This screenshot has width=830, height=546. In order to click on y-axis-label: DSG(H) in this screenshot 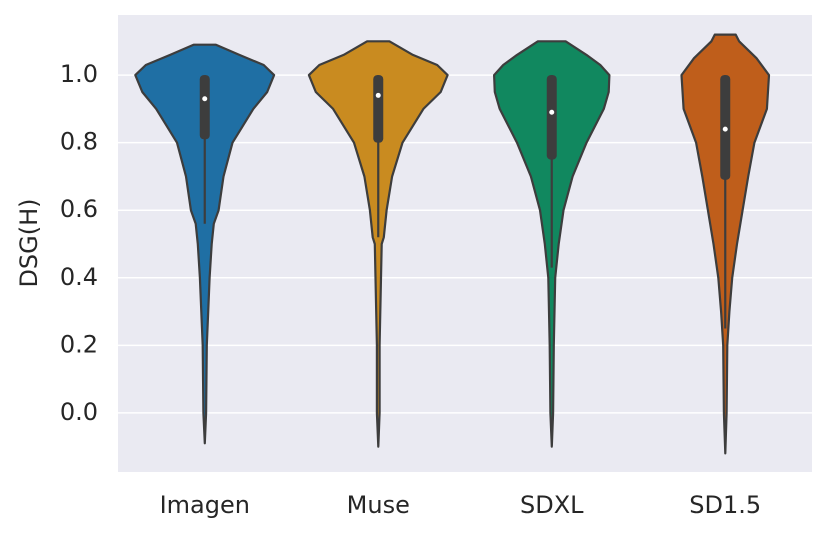, I will do `click(29, 242)`.